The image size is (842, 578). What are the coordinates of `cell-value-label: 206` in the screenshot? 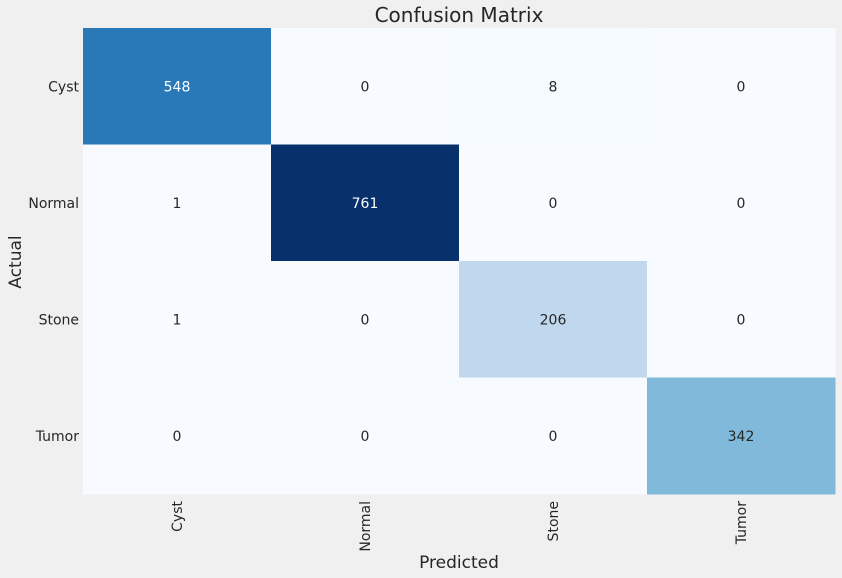 It's located at (553, 320).